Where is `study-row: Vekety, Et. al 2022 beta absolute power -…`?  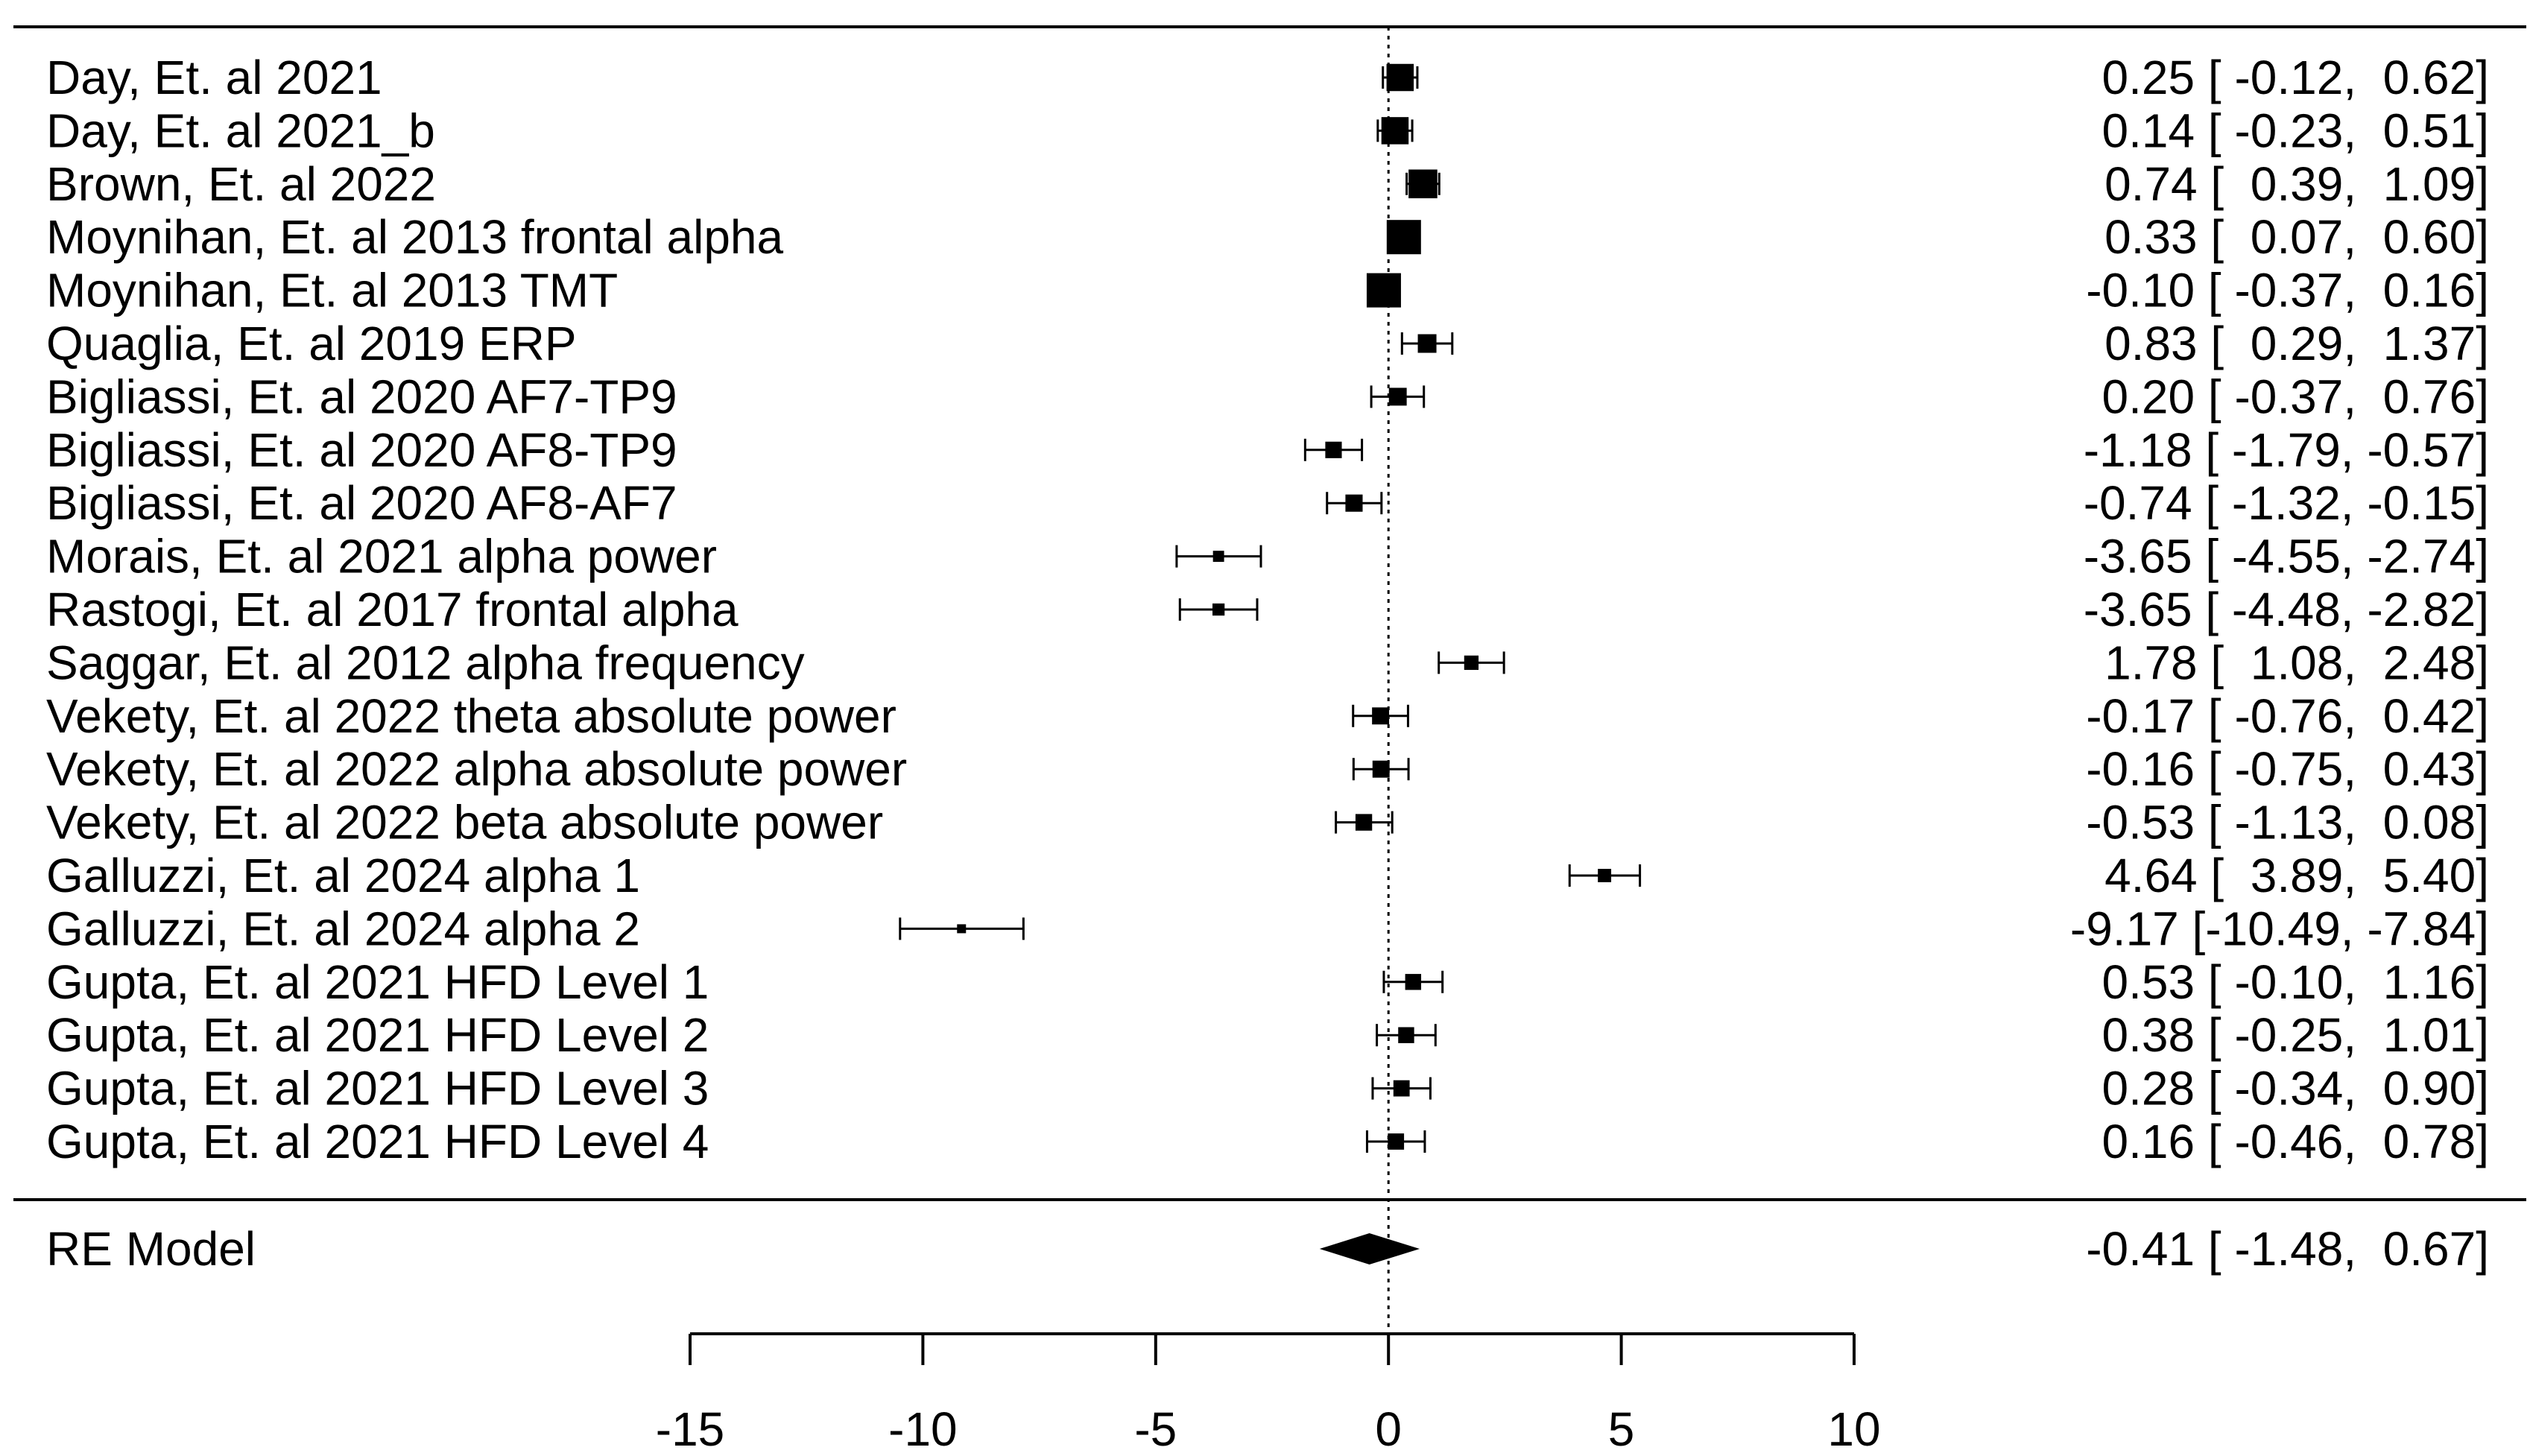 study-row: Vekety, Et. al 2022 beta absolute power -… is located at coordinates (1267, 822).